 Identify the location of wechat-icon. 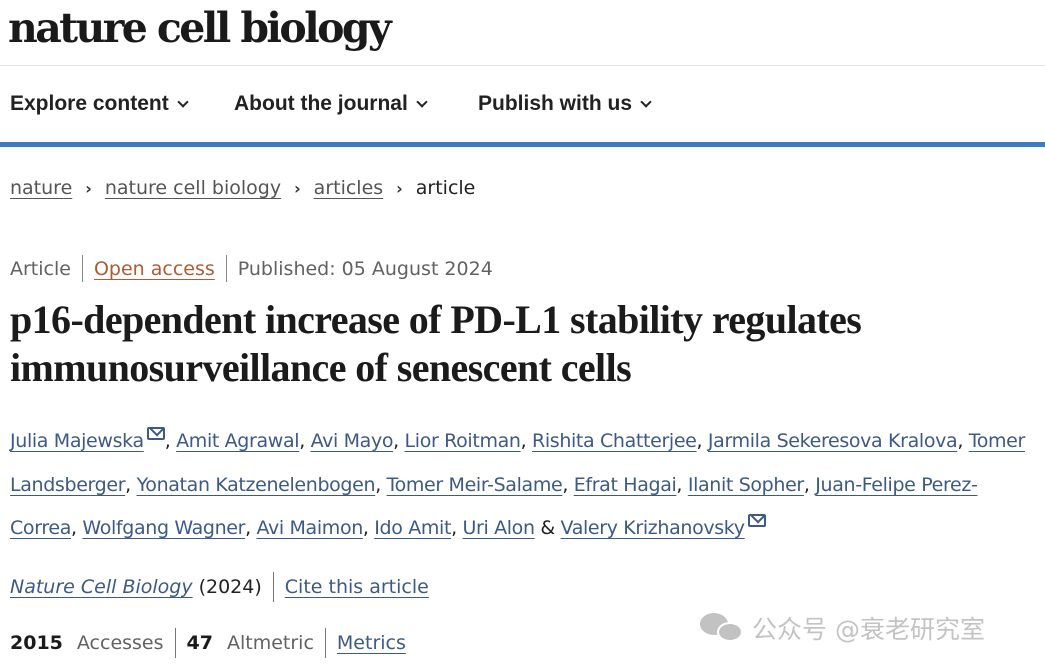
(722, 628).